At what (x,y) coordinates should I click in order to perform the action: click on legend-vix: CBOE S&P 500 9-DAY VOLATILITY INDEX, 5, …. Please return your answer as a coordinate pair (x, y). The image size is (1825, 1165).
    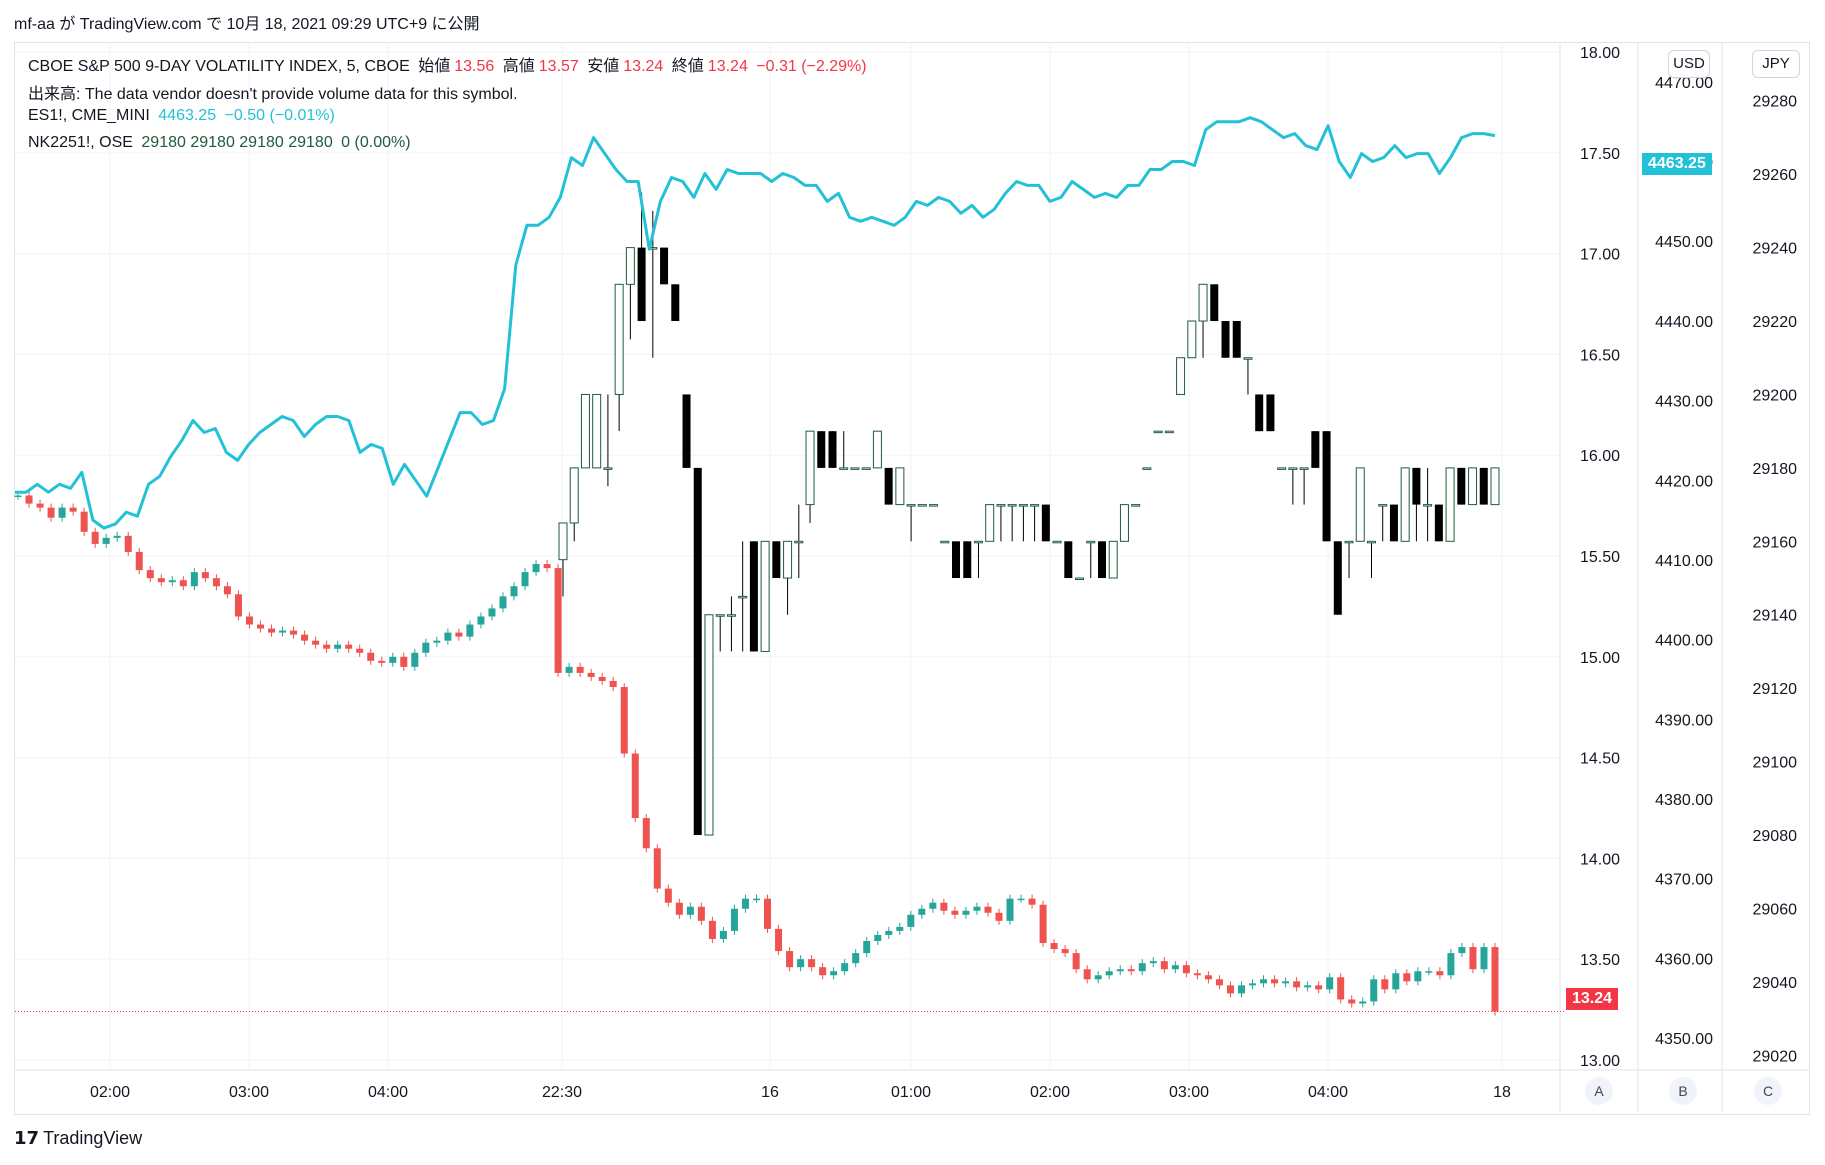
    Looking at the image, I should click on (449, 64).